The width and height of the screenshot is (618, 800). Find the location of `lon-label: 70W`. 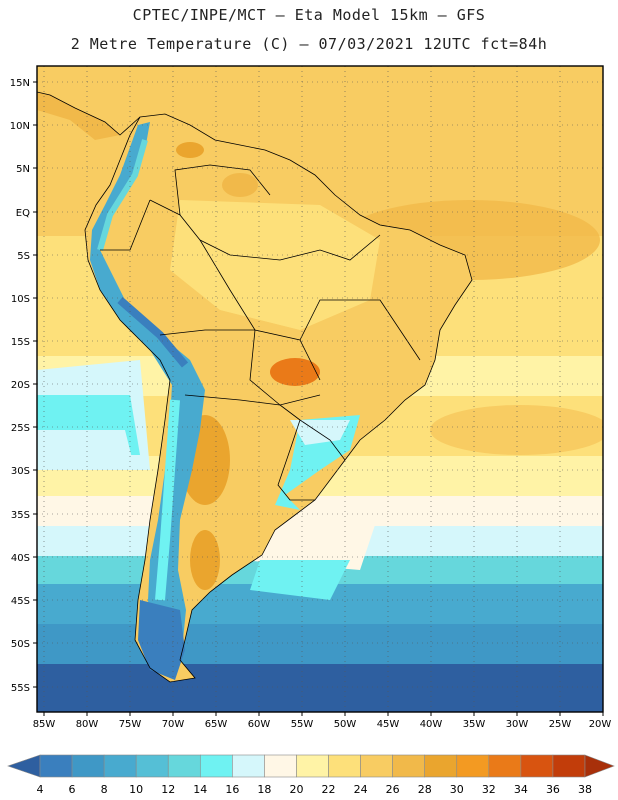

lon-label: 70W is located at coordinates (173, 724).